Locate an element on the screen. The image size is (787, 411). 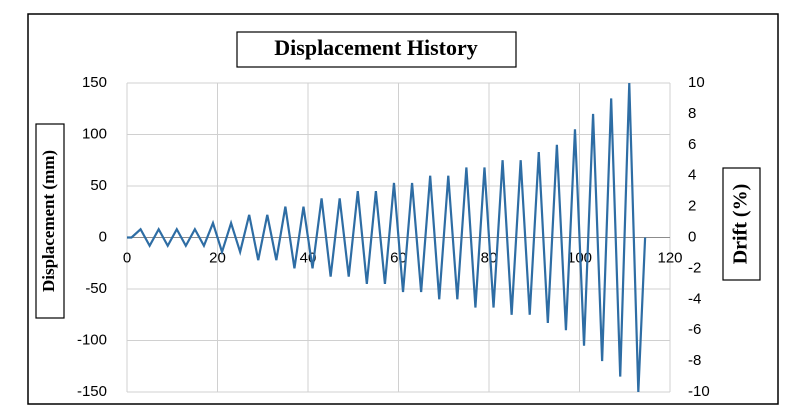
chart-title: Displacement History is located at coordinates (375, 47).